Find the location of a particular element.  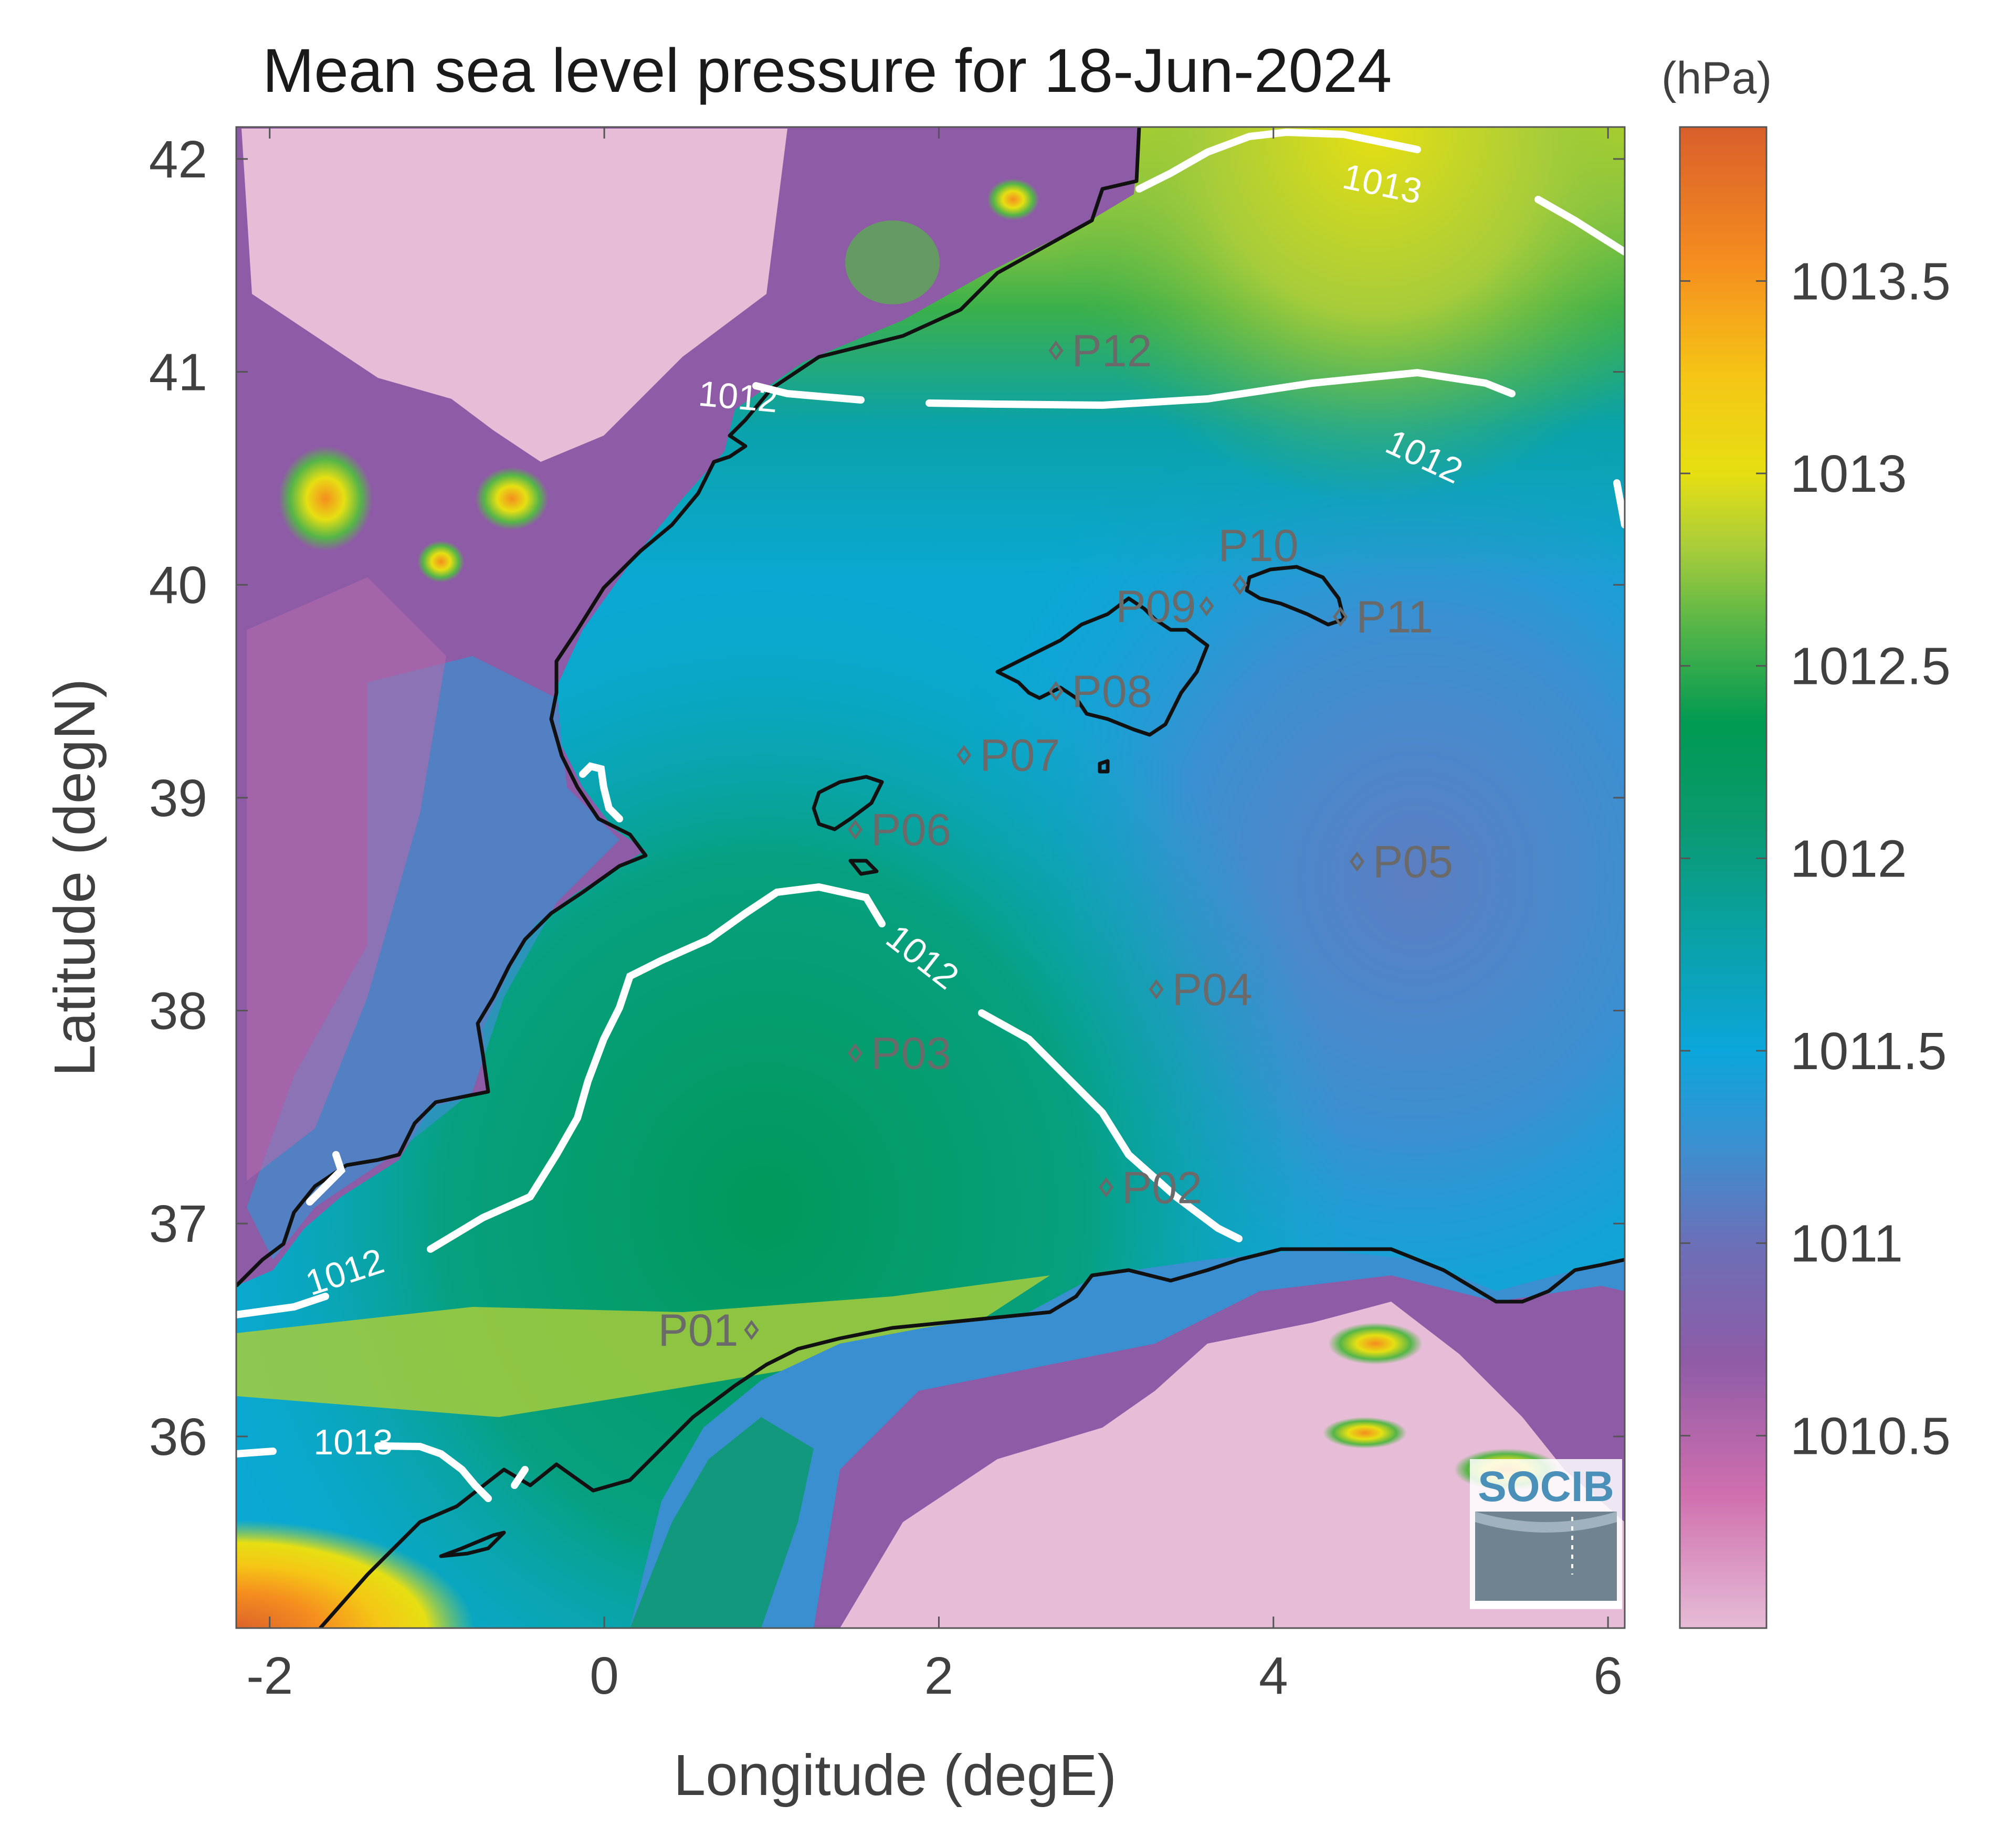

station-label: P02 is located at coordinates (1162, 1188).